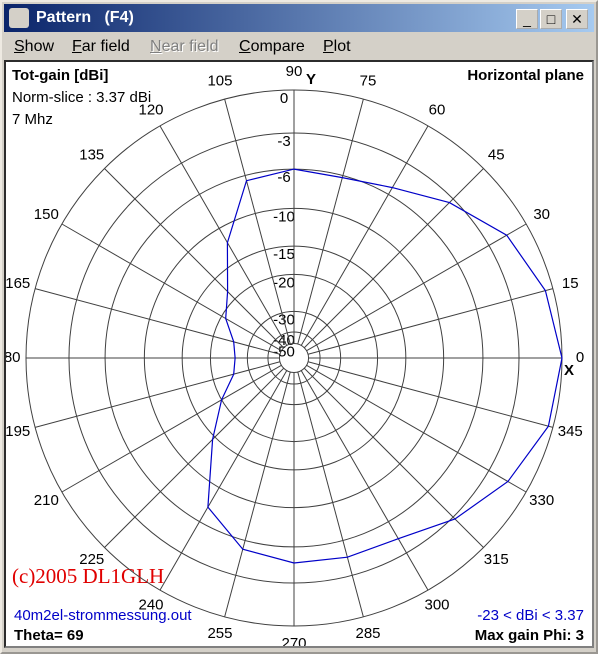 Image resolution: width=598 pixels, height=654 pixels. I want to click on angle-tick-label: 315, so click(496, 559).